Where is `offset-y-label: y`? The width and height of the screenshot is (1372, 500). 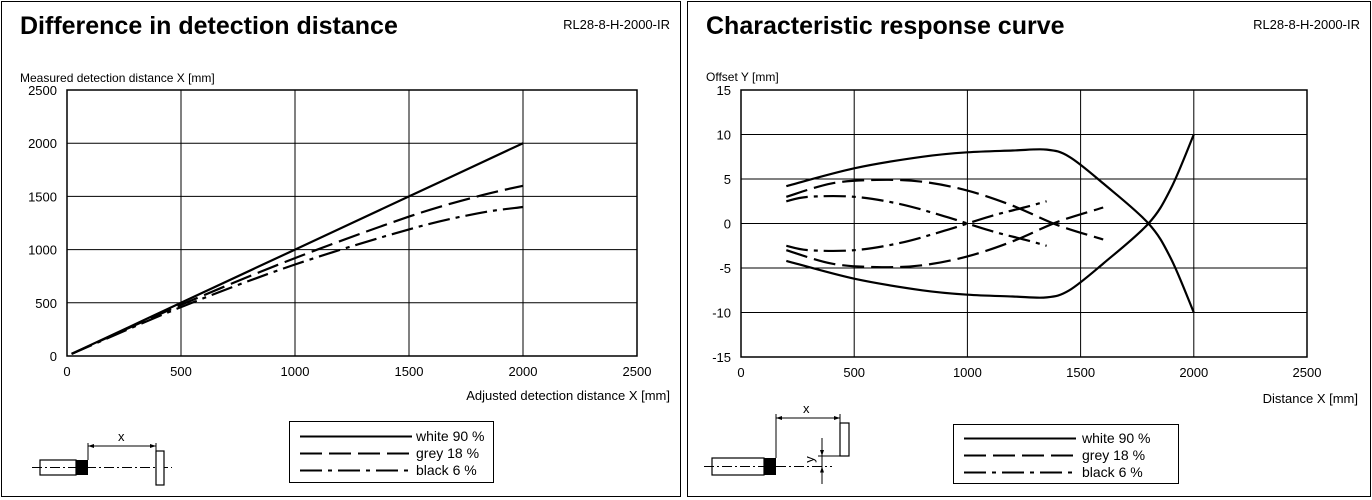 offset-y-label: y is located at coordinates (809, 459).